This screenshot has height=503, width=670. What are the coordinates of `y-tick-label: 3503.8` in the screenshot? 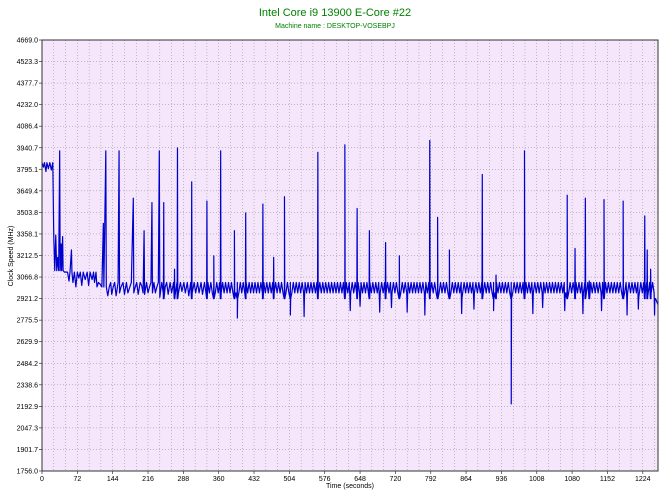 It's located at (28, 213).